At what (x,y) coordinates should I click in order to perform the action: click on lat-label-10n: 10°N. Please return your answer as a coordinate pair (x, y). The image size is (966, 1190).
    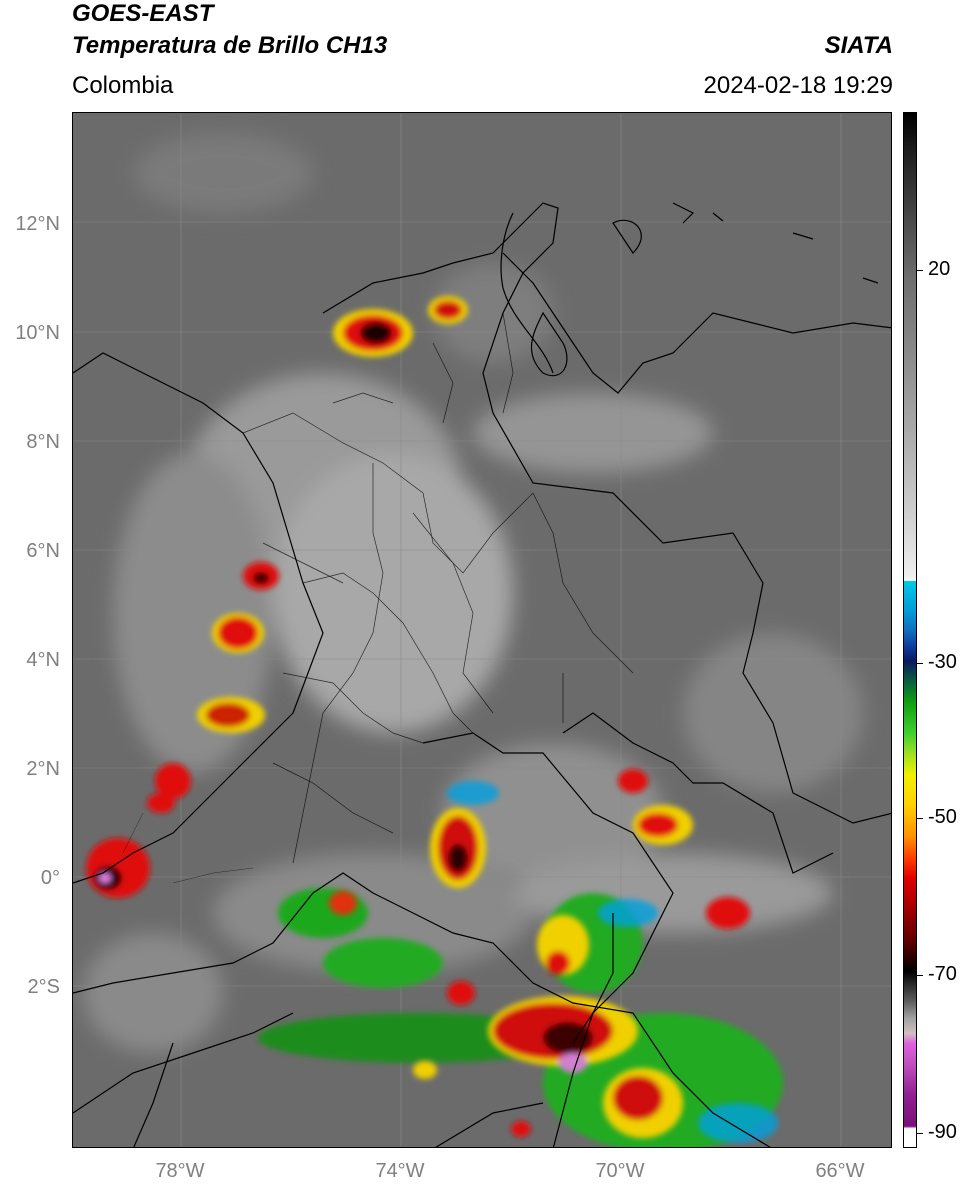
    Looking at the image, I should click on (37, 333).